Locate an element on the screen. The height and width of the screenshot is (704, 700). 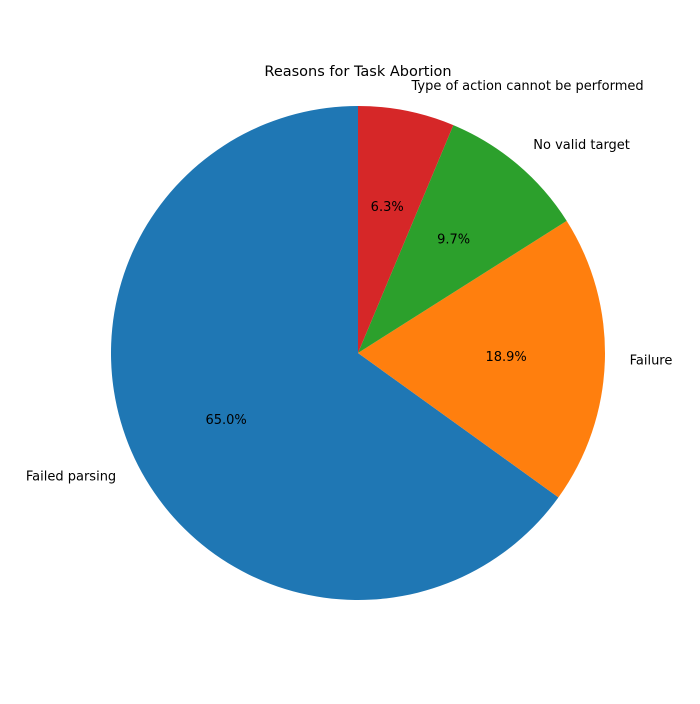
slice-percent-label: 9.7% is located at coordinates (453, 239).